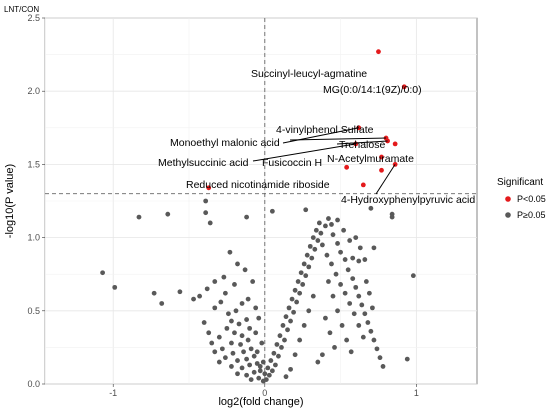 Image resolution: width=550 pixels, height=411 pixels. I want to click on y-tick-label: 2.5, so click(33, 18).